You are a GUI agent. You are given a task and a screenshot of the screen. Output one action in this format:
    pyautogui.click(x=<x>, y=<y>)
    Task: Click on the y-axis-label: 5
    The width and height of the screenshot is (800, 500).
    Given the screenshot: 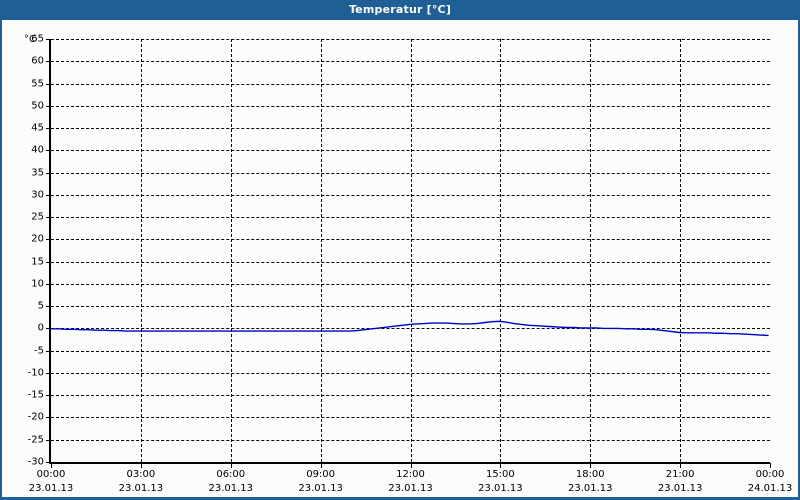 What is the action you would take?
    pyautogui.click(x=40, y=306)
    